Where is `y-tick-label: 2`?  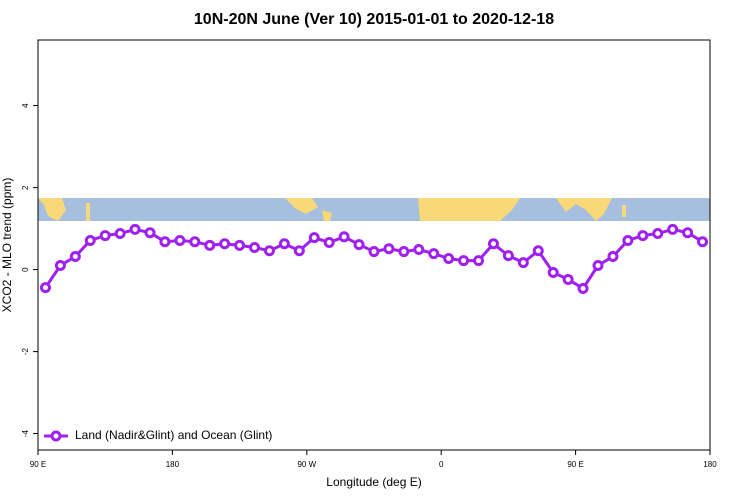
y-tick-label: 2 is located at coordinates (25, 187).